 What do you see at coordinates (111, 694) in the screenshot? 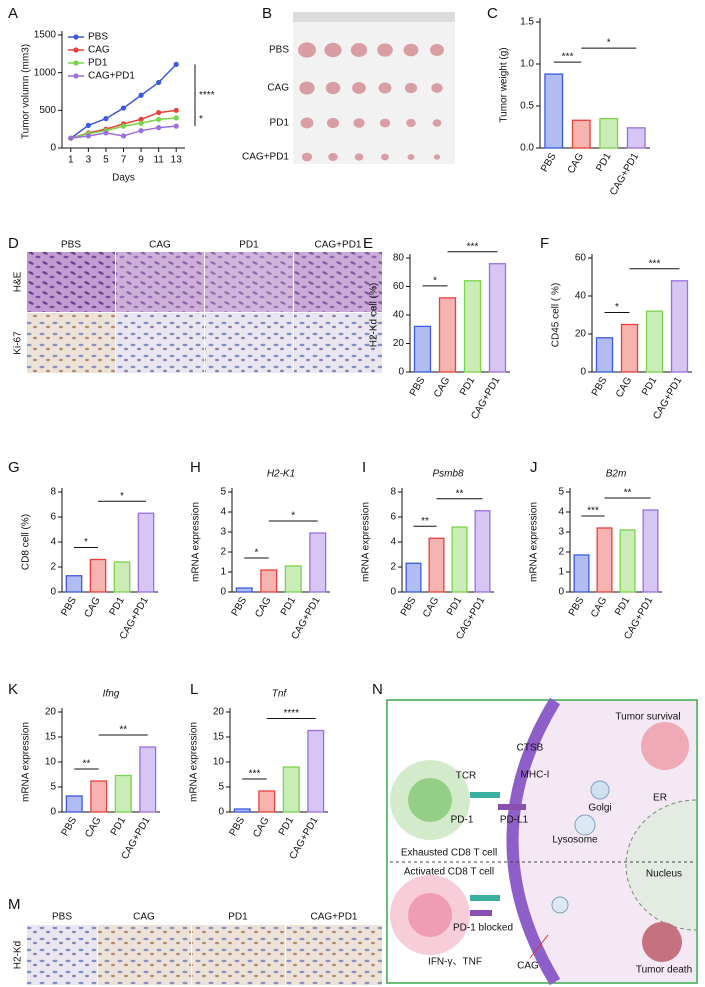
I see `chart-title: Ifng` at bounding box center [111, 694].